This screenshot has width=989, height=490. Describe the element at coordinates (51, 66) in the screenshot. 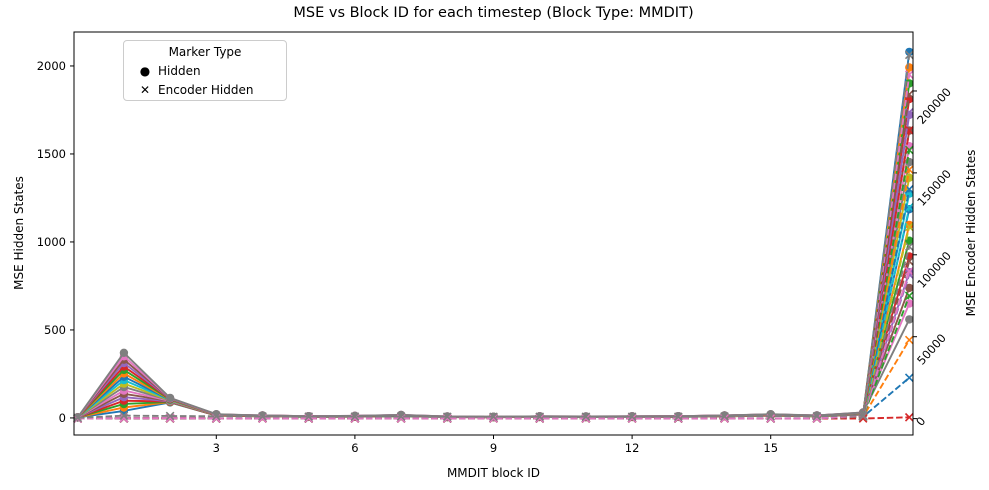

I see `y-tick-left-label: 2000` at that location.